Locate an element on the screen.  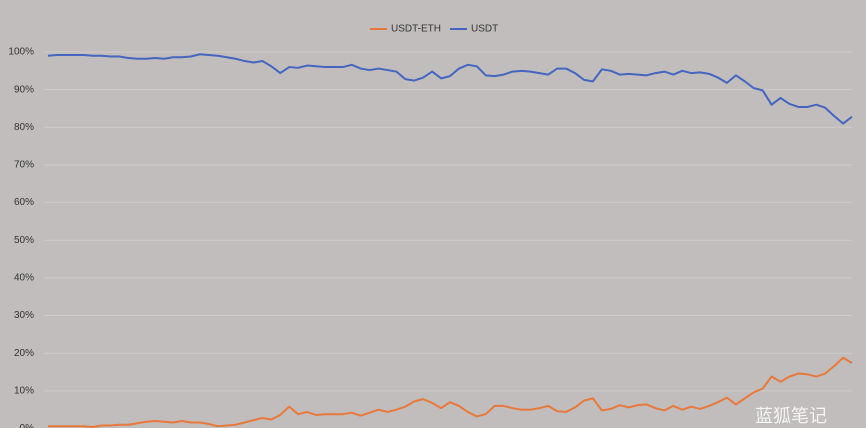
watermark: 蓝狐笔记 is located at coordinates (791, 416).